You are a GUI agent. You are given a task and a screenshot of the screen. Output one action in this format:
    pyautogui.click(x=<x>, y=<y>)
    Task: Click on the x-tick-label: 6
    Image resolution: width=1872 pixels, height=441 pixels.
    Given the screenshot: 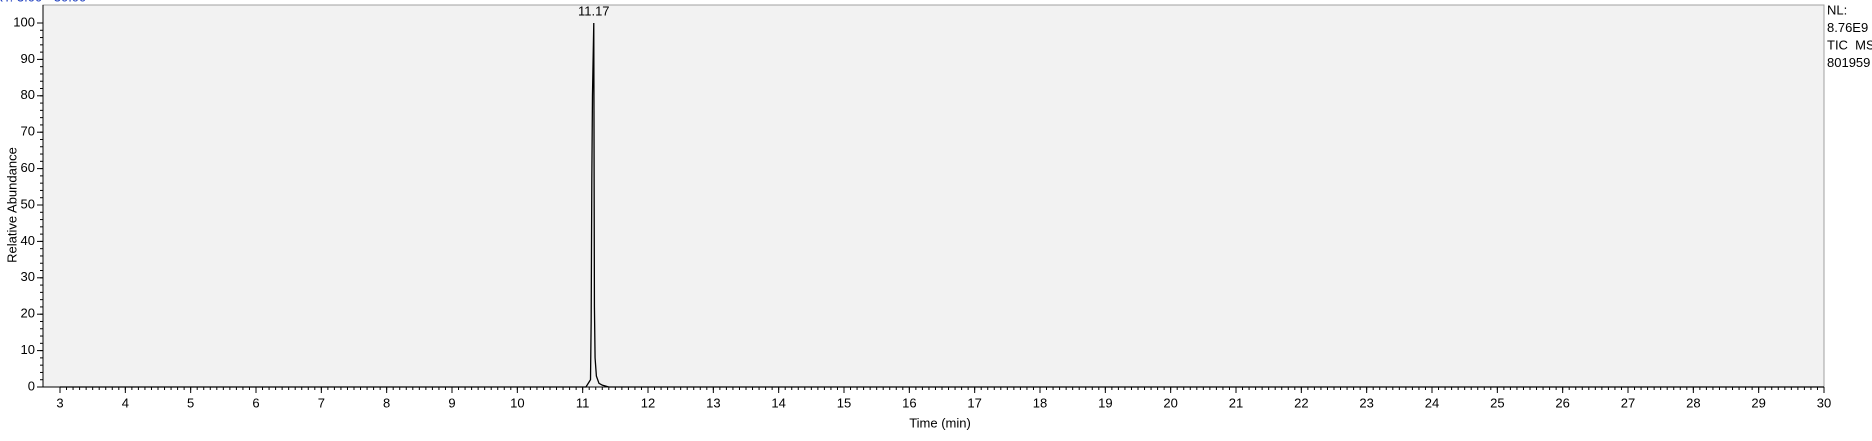 What is the action you would take?
    pyautogui.click(x=255, y=402)
    